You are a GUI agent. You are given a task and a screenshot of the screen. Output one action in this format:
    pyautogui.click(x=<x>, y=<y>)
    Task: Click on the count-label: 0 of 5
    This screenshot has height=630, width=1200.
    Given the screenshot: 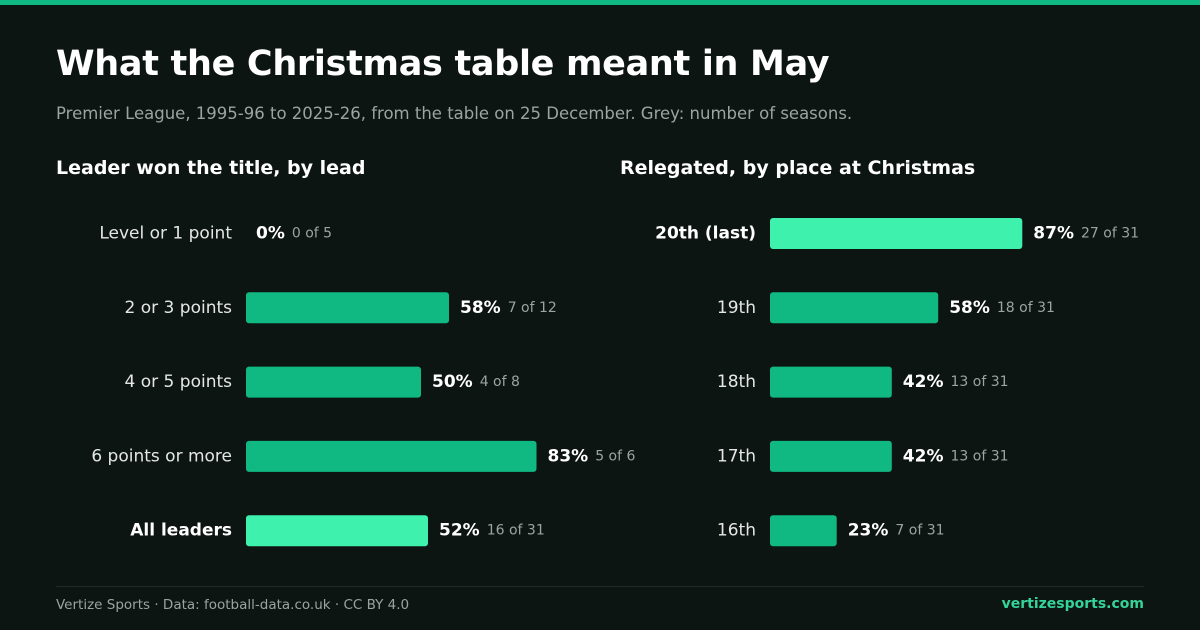 What is the action you would take?
    pyautogui.click(x=312, y=234)
    